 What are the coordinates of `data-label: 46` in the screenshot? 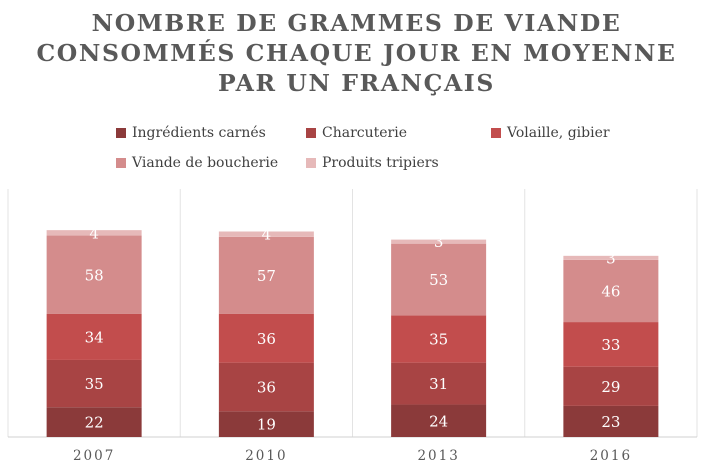 It's located at (610, 291).